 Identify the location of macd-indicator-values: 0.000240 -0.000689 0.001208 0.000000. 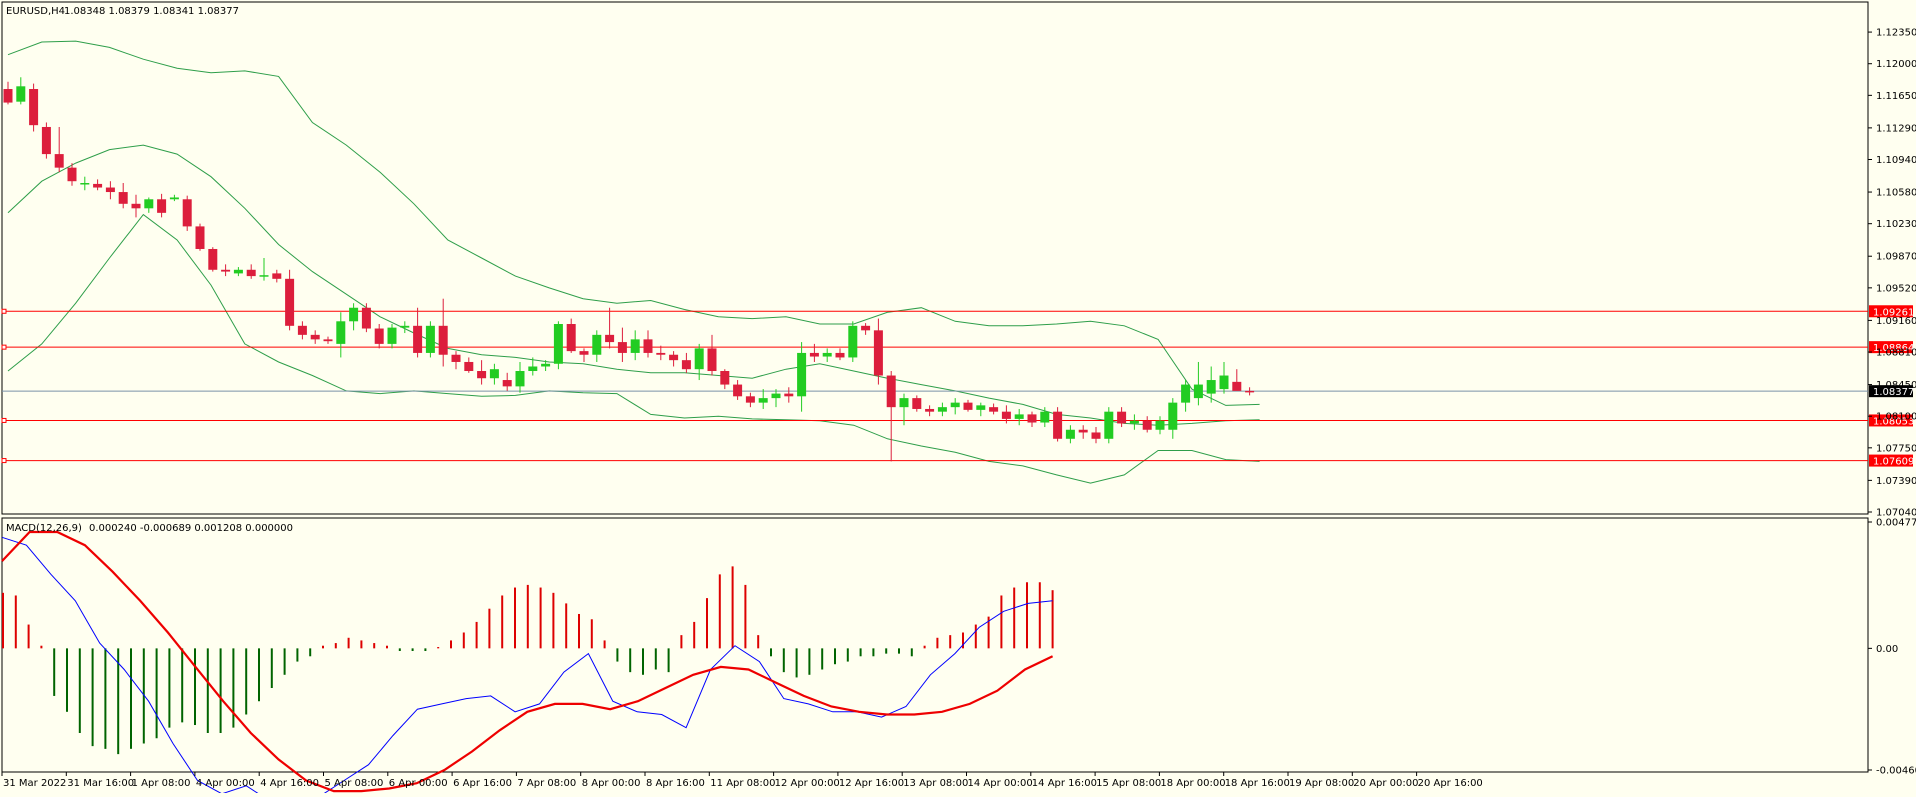
(191, 528).